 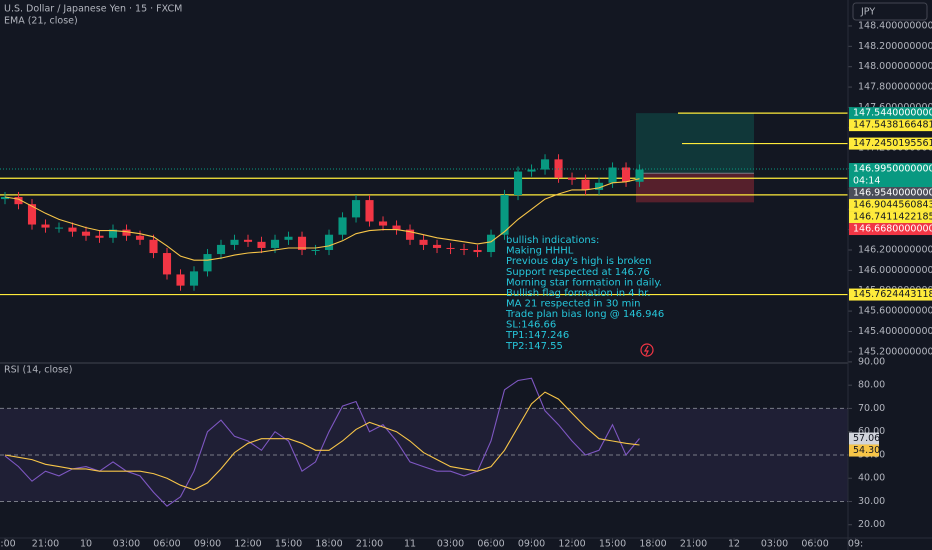 What do you see at coordinates (892, 143) in the screenshot?
I see `price-label: 147.24501955611` at bounding box center [892, 143].